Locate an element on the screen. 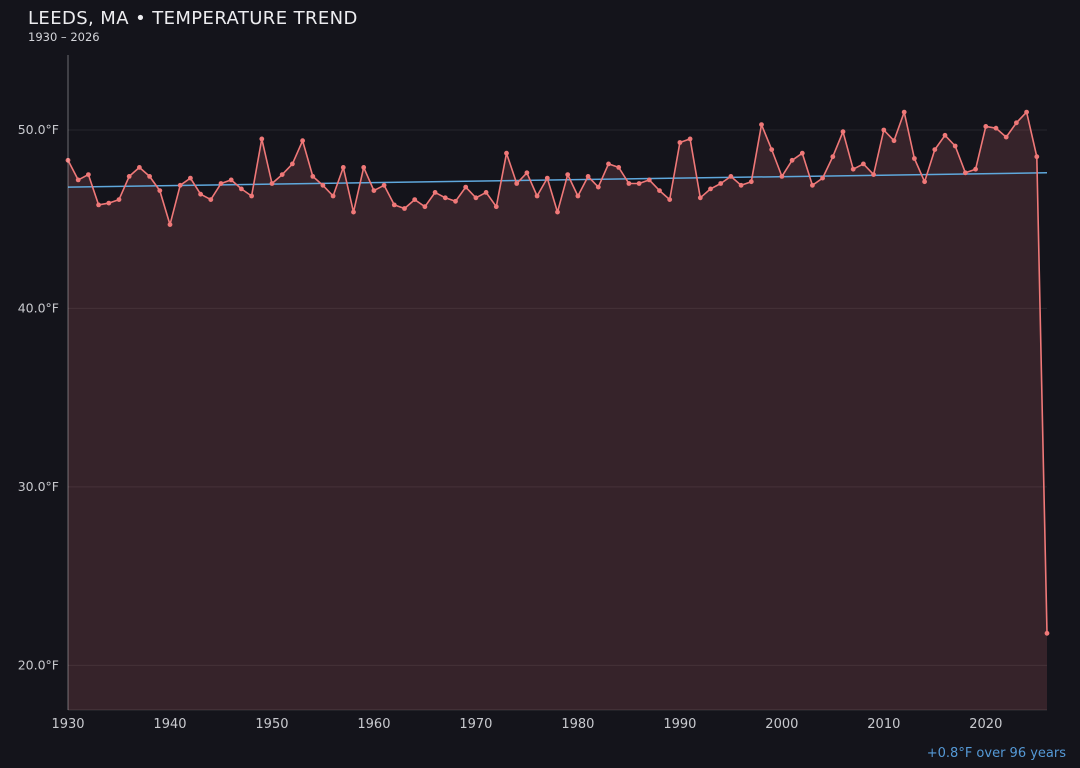 Image resolution: width=1080 pixels, height=768 pixels. y-tick-label: 50.0°F is located at coordinates (38, 129).